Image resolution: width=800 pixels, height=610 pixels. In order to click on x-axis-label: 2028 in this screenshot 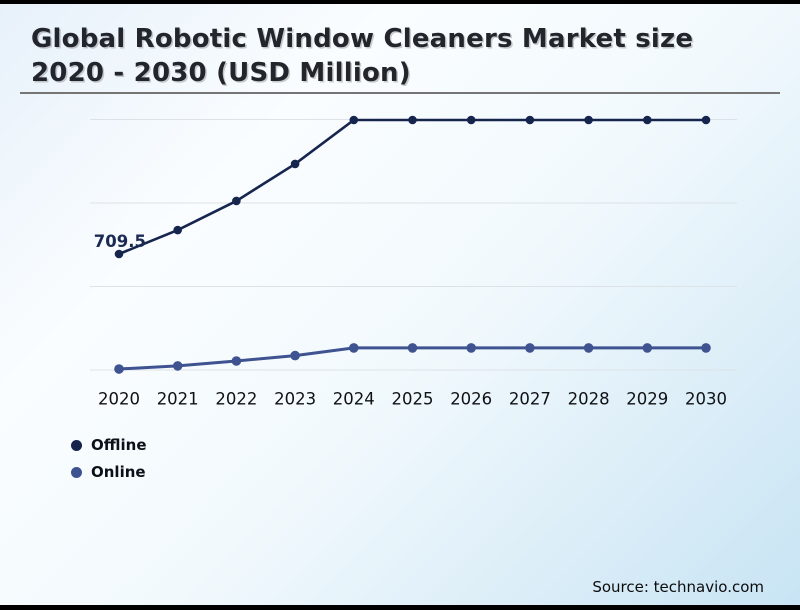, I will do `click(589, 399)`.